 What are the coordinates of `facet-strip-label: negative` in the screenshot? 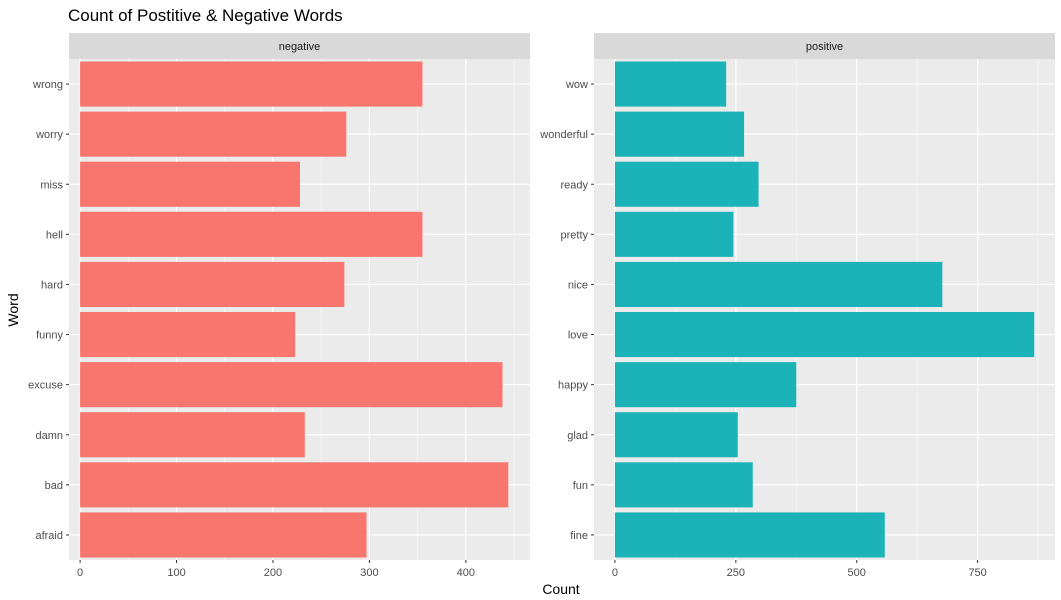 It's located at (300, 47).